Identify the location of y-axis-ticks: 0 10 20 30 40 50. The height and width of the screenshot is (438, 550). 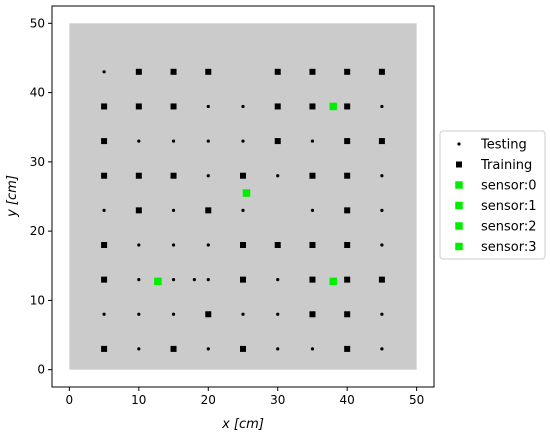
(41, 196).